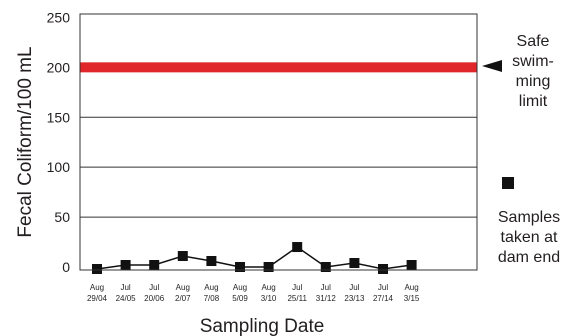  I want to click on samples-legend-label: Samples taken at dam end, so click(529, 237).